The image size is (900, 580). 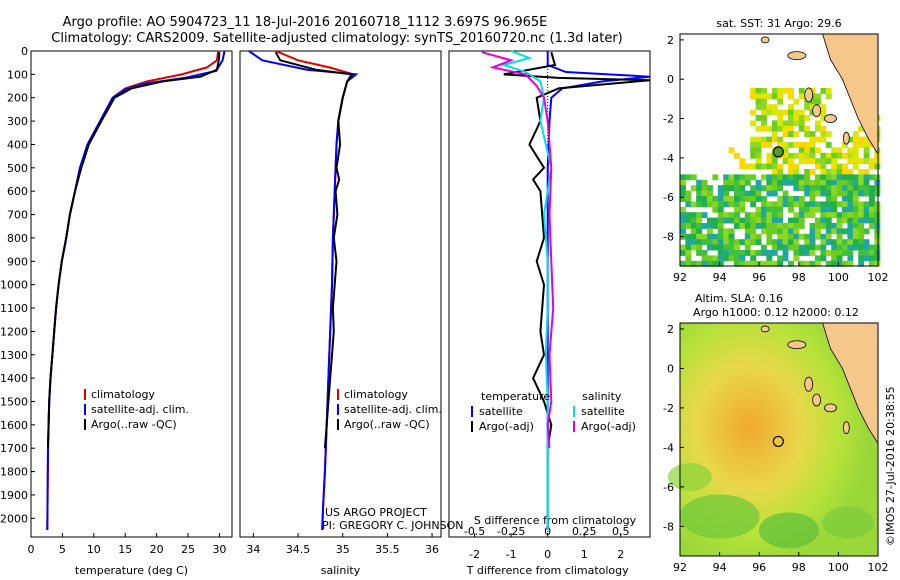 I want to click on y-tick-label: 0, so click(x=670, y=79).